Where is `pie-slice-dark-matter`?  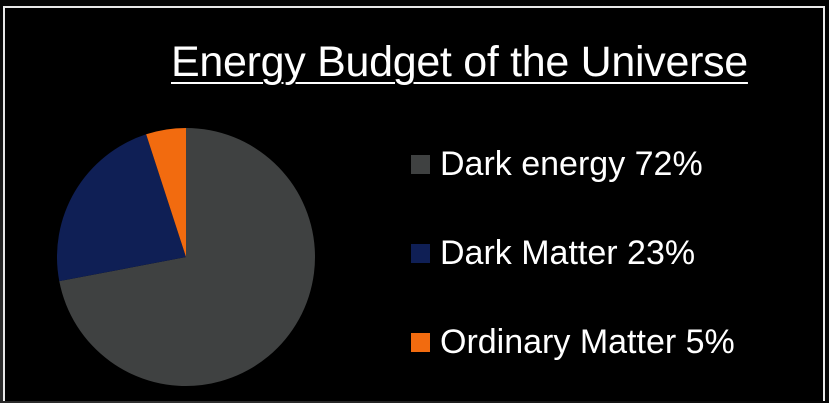
pie-slice-dark-matter is located at coordinates (121, 208).